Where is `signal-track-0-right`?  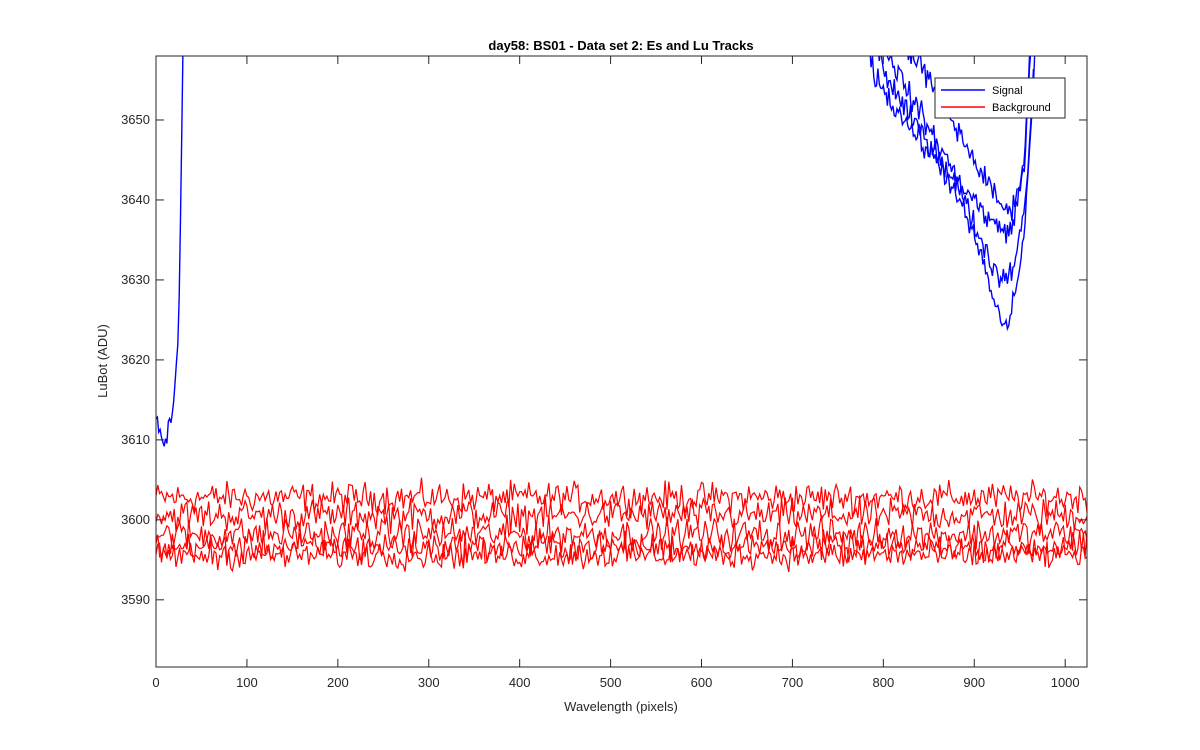
signal-track-0-right is located at coordinates (952, 194).